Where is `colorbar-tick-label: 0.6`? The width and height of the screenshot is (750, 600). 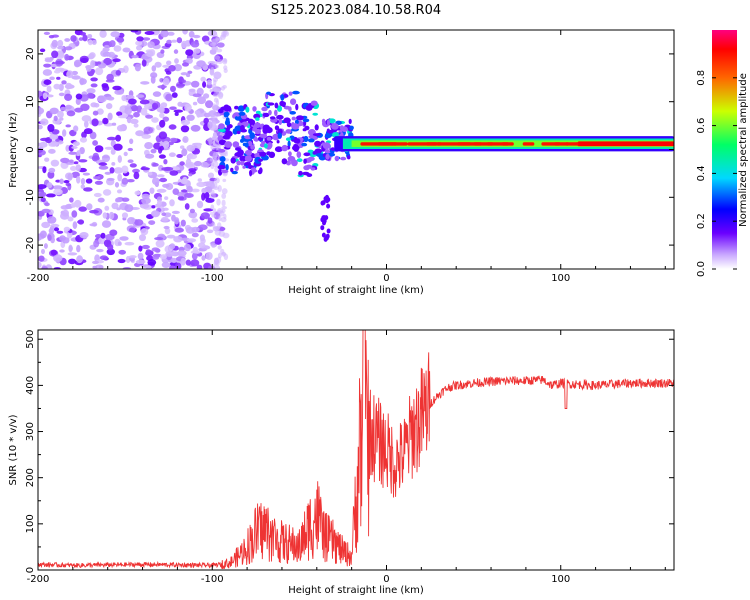
colorbar-tick-label: 0.6 is located at coordinates (701, 126).